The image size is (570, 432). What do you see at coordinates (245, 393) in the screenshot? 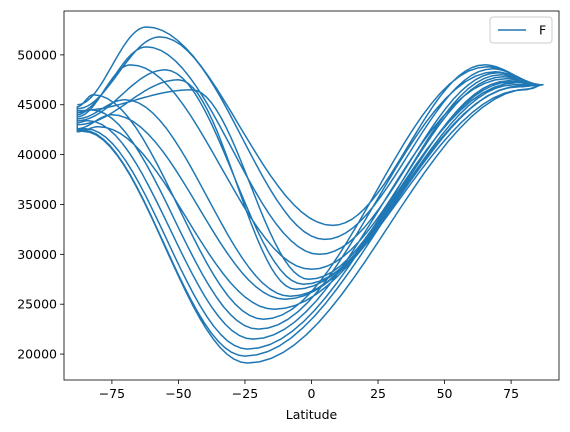
I see `x-tick-label: −25` at bounding box center [245, 393].